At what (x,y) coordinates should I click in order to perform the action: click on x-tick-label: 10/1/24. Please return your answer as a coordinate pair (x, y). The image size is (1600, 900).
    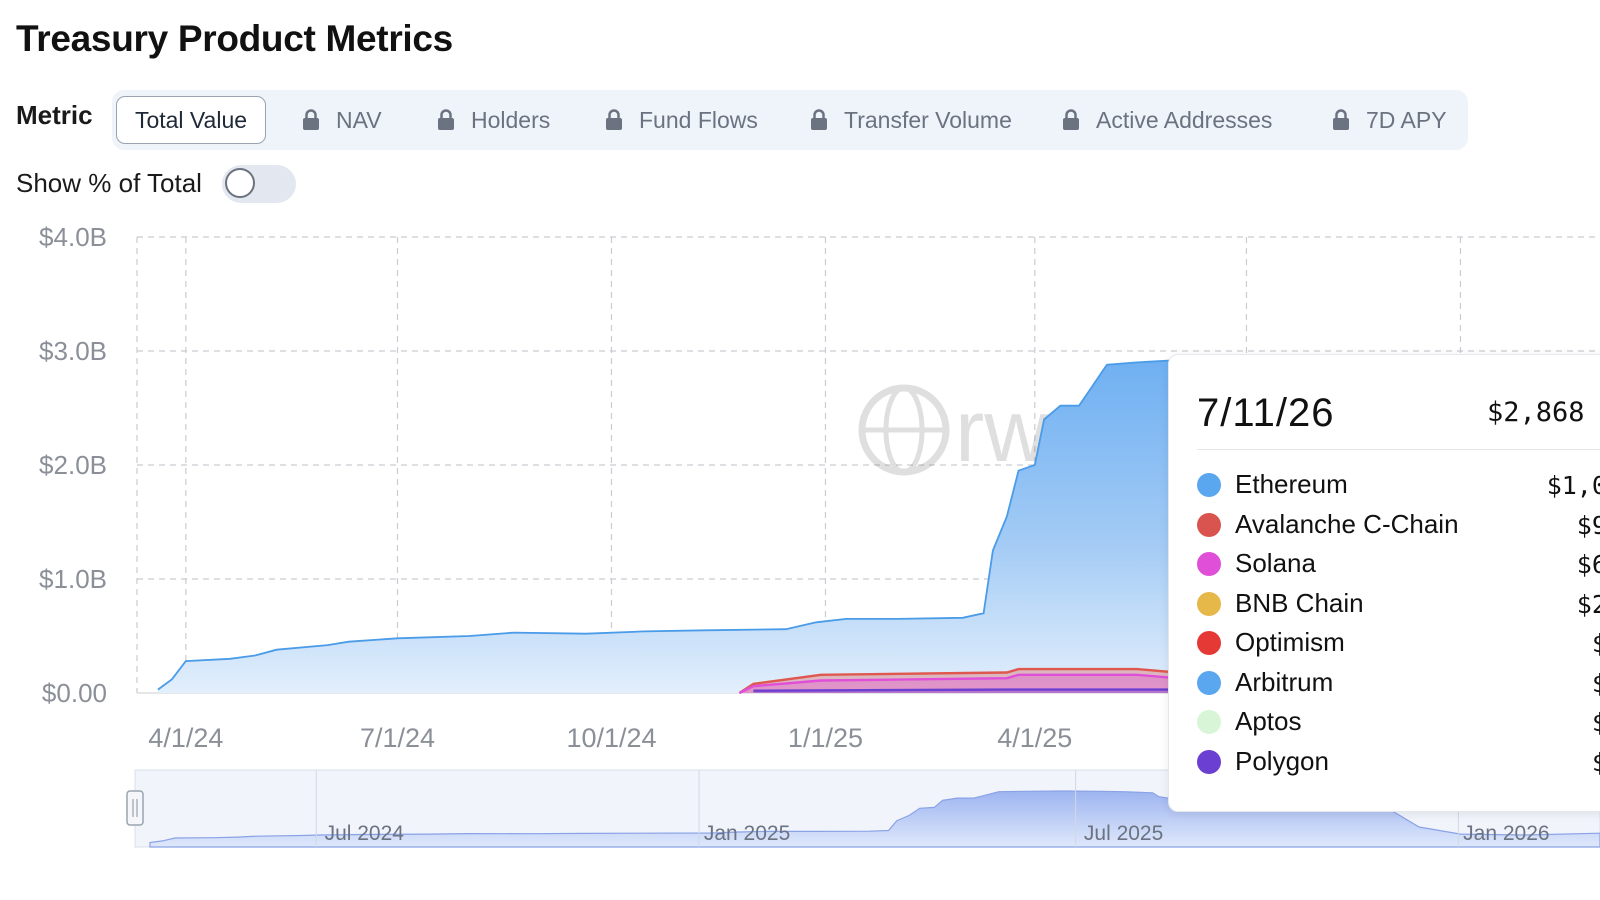
    Looking at the image, I should click on (611, 738).